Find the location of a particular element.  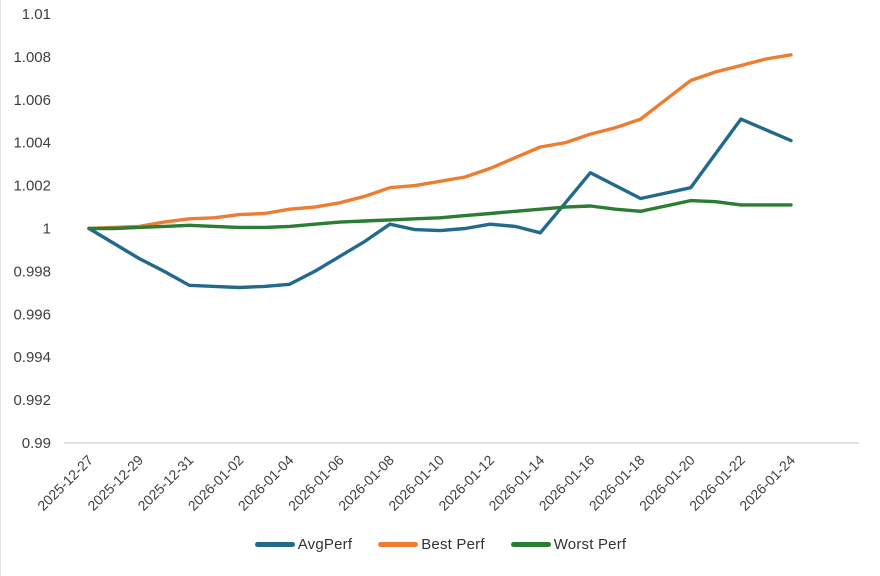

y-axis-tick-label: 1 is located at coordinates (47, 229).